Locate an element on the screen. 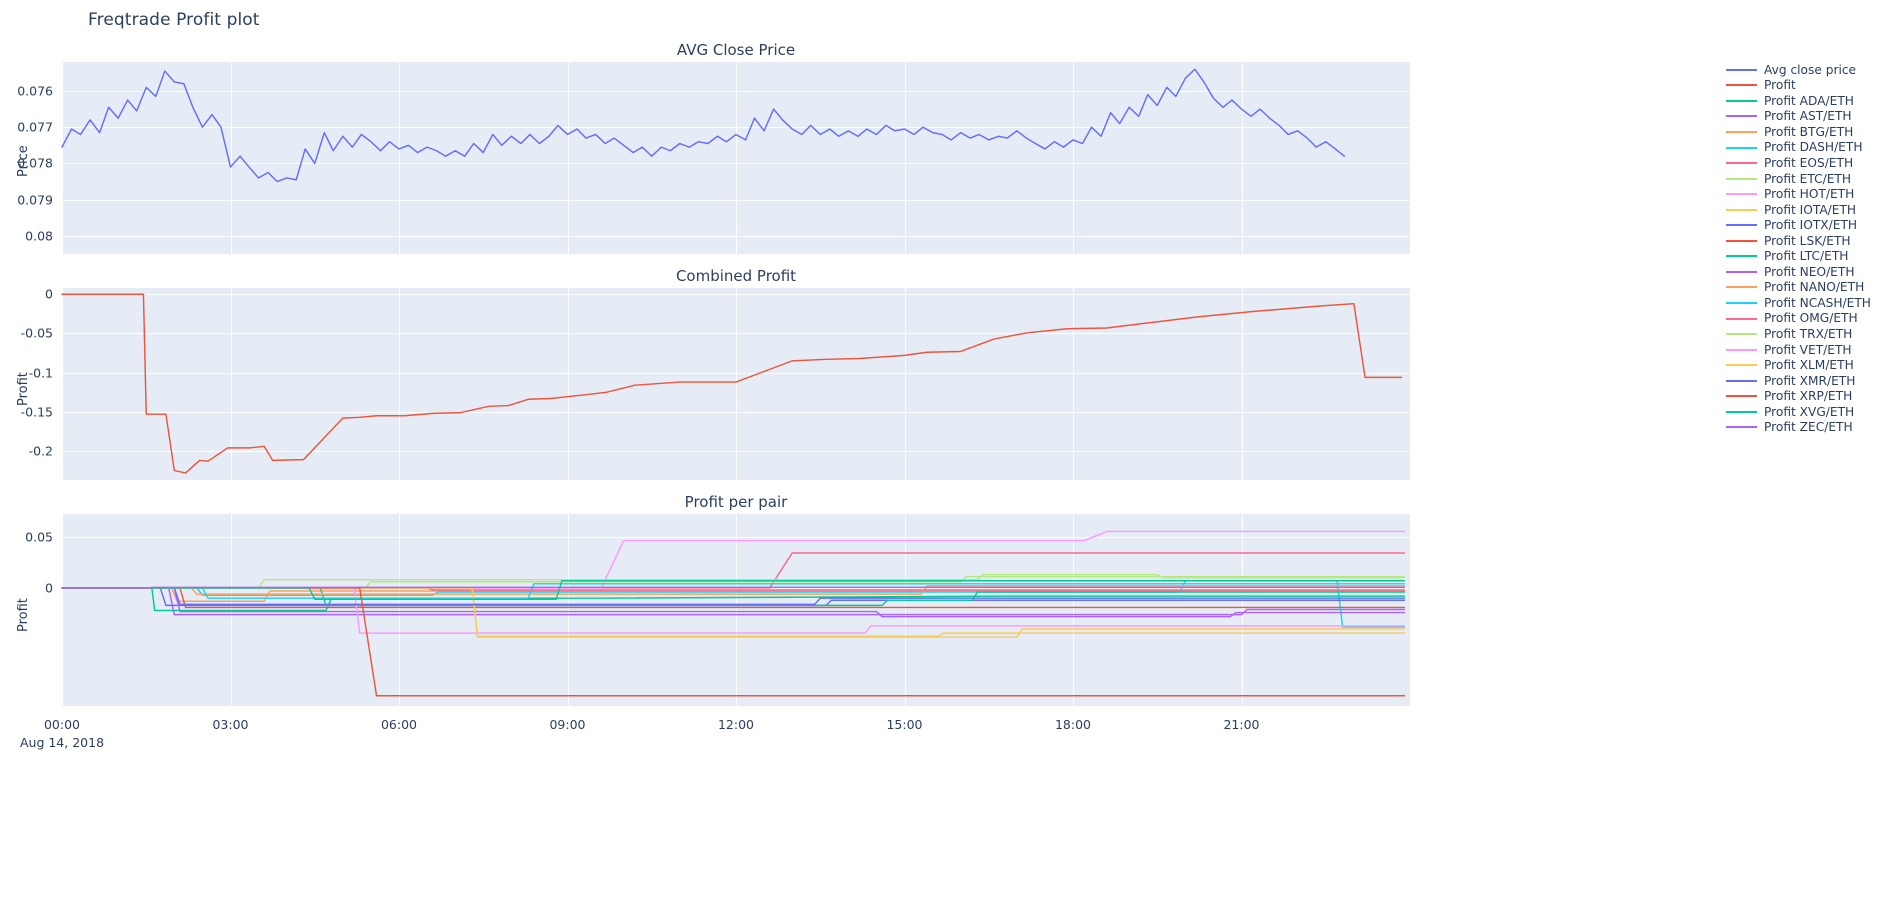 This screenshot has height=913, width=1896. yaxis-tick-label: 0.05 is located at coordinates (39, 537).